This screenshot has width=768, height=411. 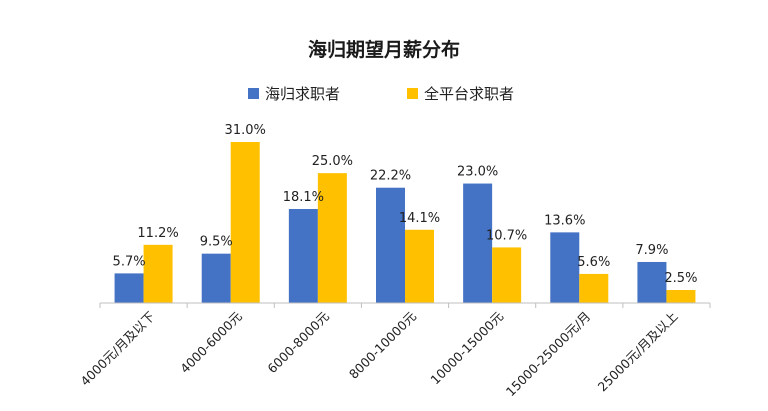 What do you see at coordinates (129, 261) in the screenshot?
I see `data-label-0-0: 5.7%` at bounding box center [129, 261].